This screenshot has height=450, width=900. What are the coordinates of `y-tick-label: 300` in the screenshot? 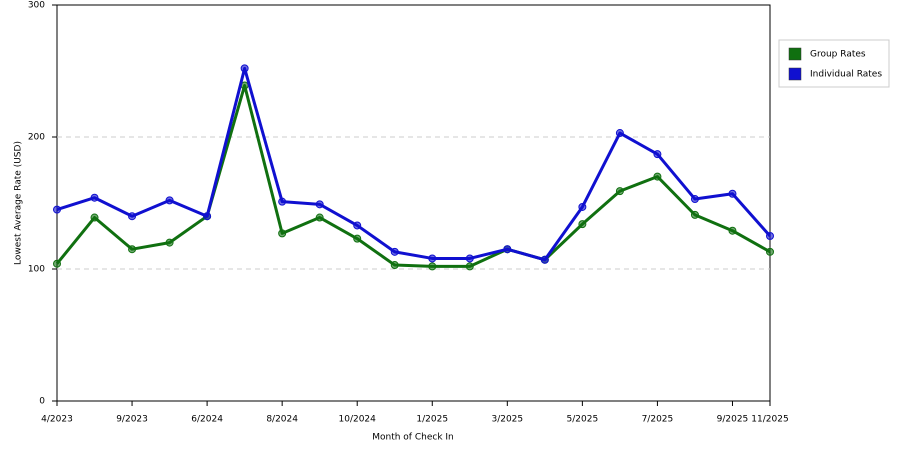 It's located at (36, 6).